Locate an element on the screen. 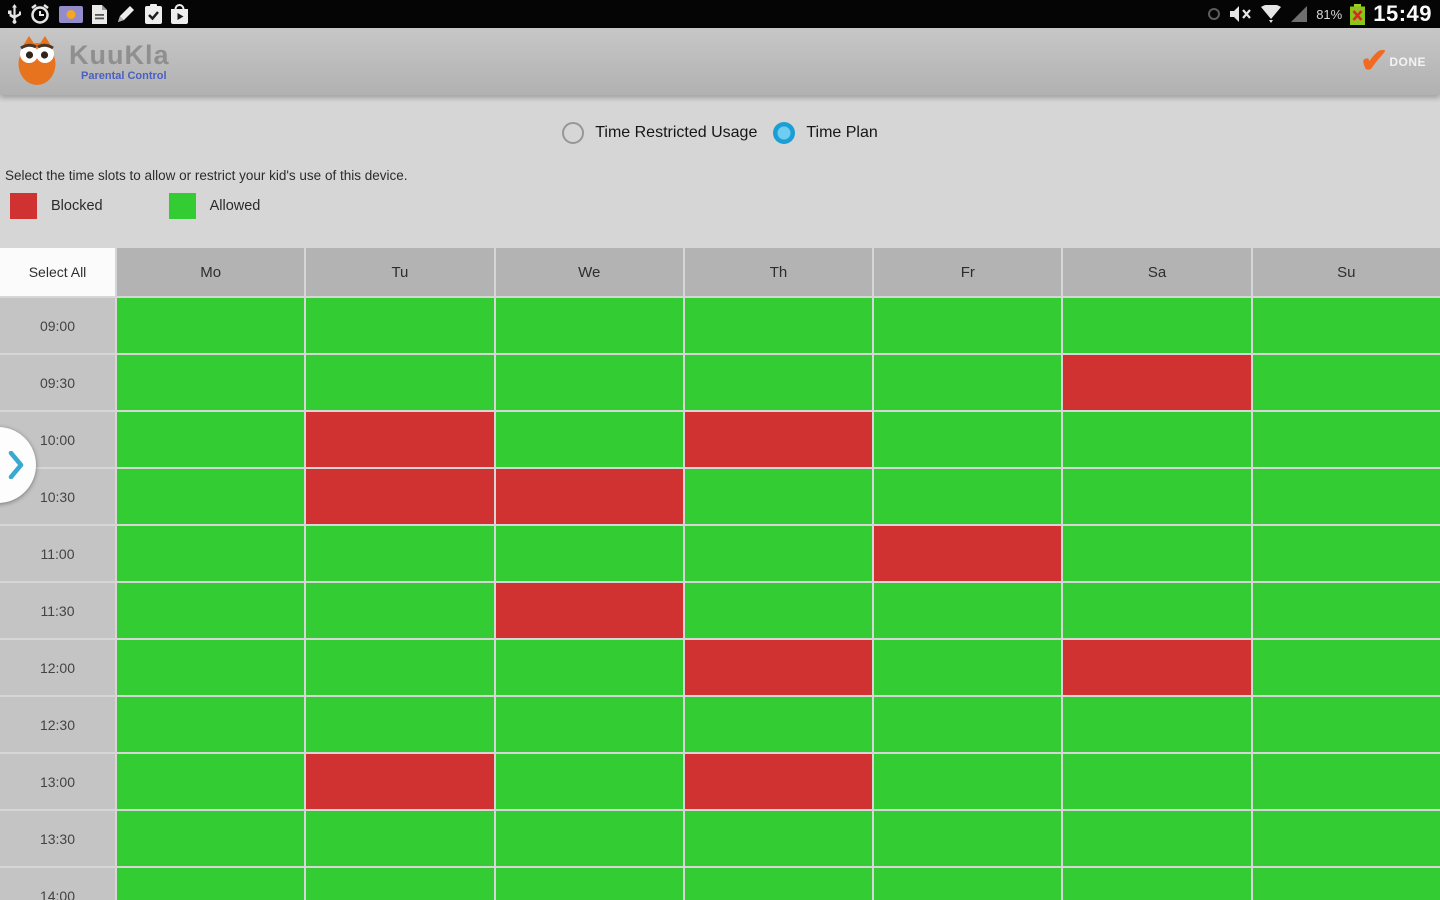 This screenshot has height=900, width=1440. day-header-sa: Sa is located at coordinates (1157, 272).